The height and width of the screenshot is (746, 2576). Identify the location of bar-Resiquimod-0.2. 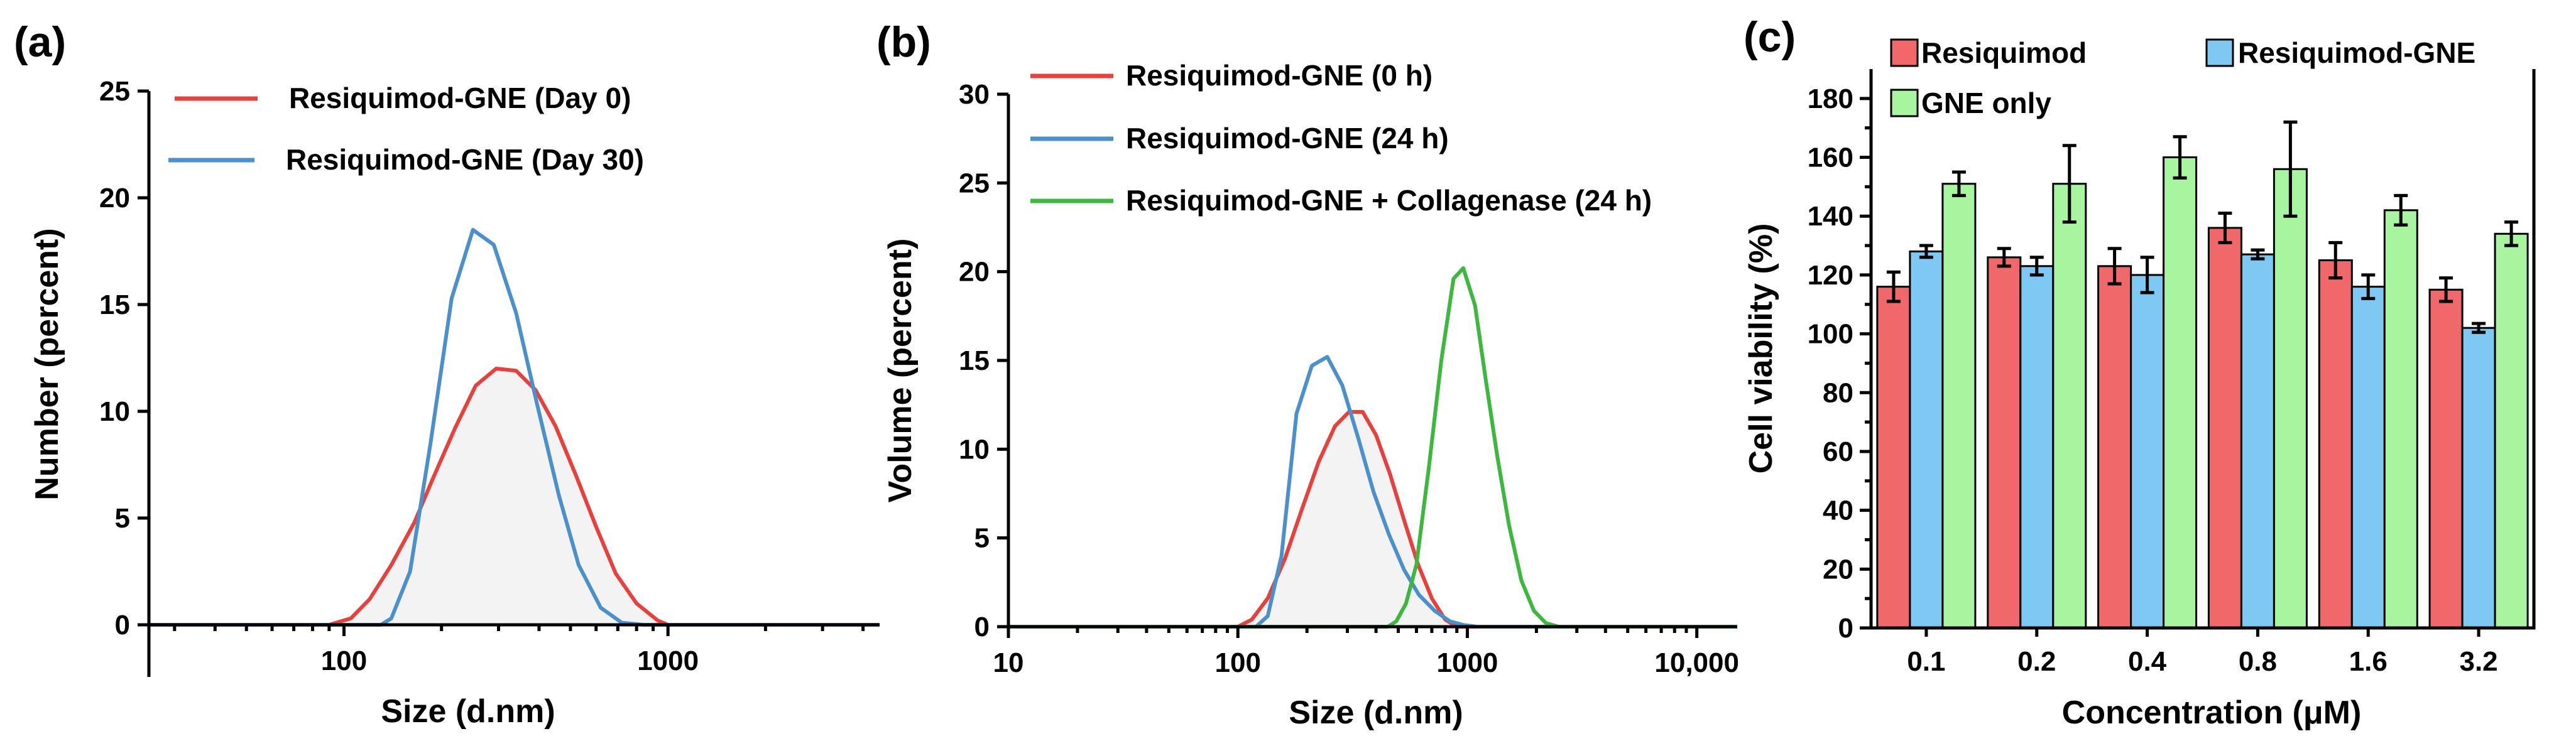
(2005, 442).